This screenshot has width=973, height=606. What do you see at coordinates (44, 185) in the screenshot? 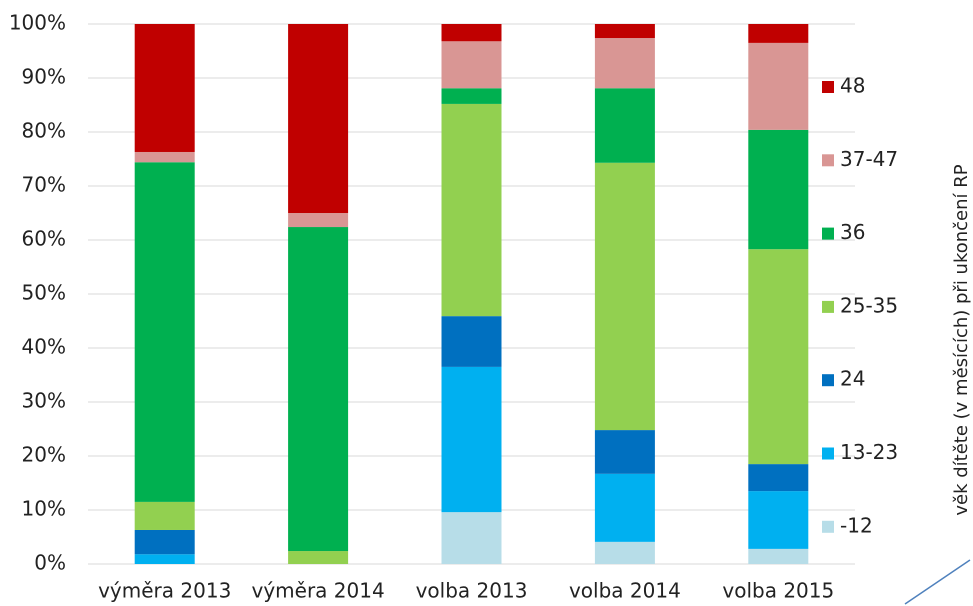
I see `y-tick-label: 70%` at bounding box center [44, 185].